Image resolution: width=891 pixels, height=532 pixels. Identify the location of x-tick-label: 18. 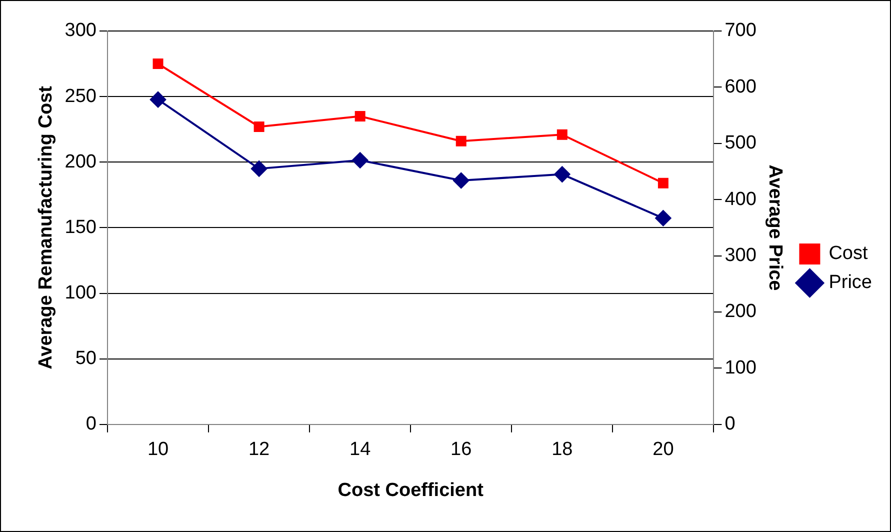
(562, 449).